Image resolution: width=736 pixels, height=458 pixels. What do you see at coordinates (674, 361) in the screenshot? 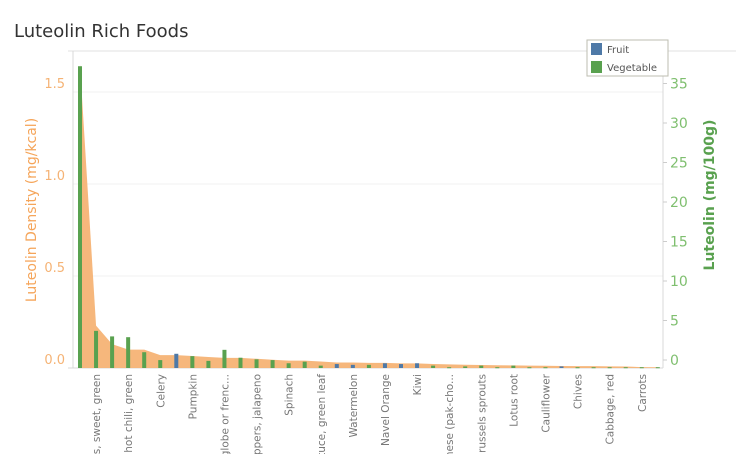
I see `right-tick-label: 0` at bounding box center [674, 361].